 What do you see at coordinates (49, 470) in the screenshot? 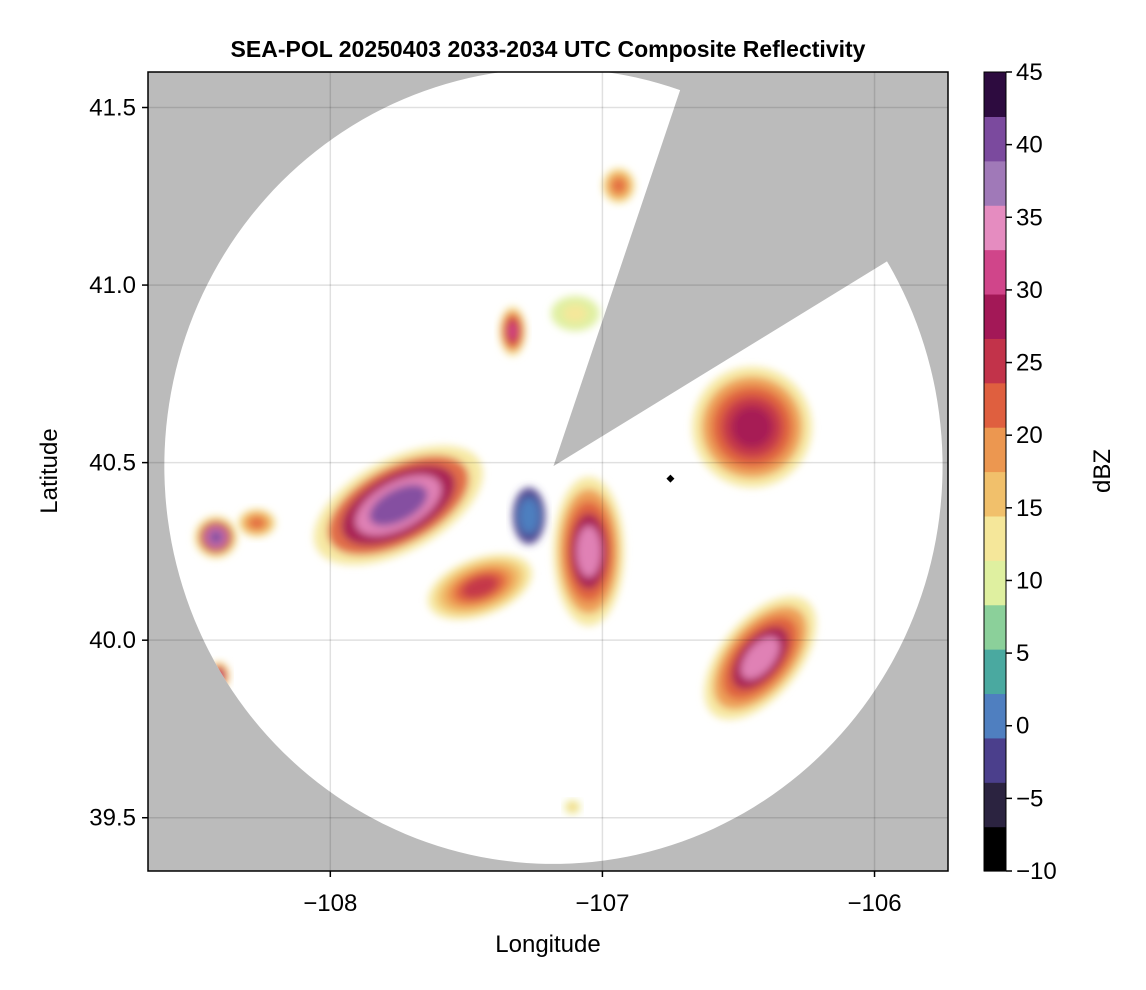
I see `y-axis-label: Latitude` at bounding box center [49, 470].